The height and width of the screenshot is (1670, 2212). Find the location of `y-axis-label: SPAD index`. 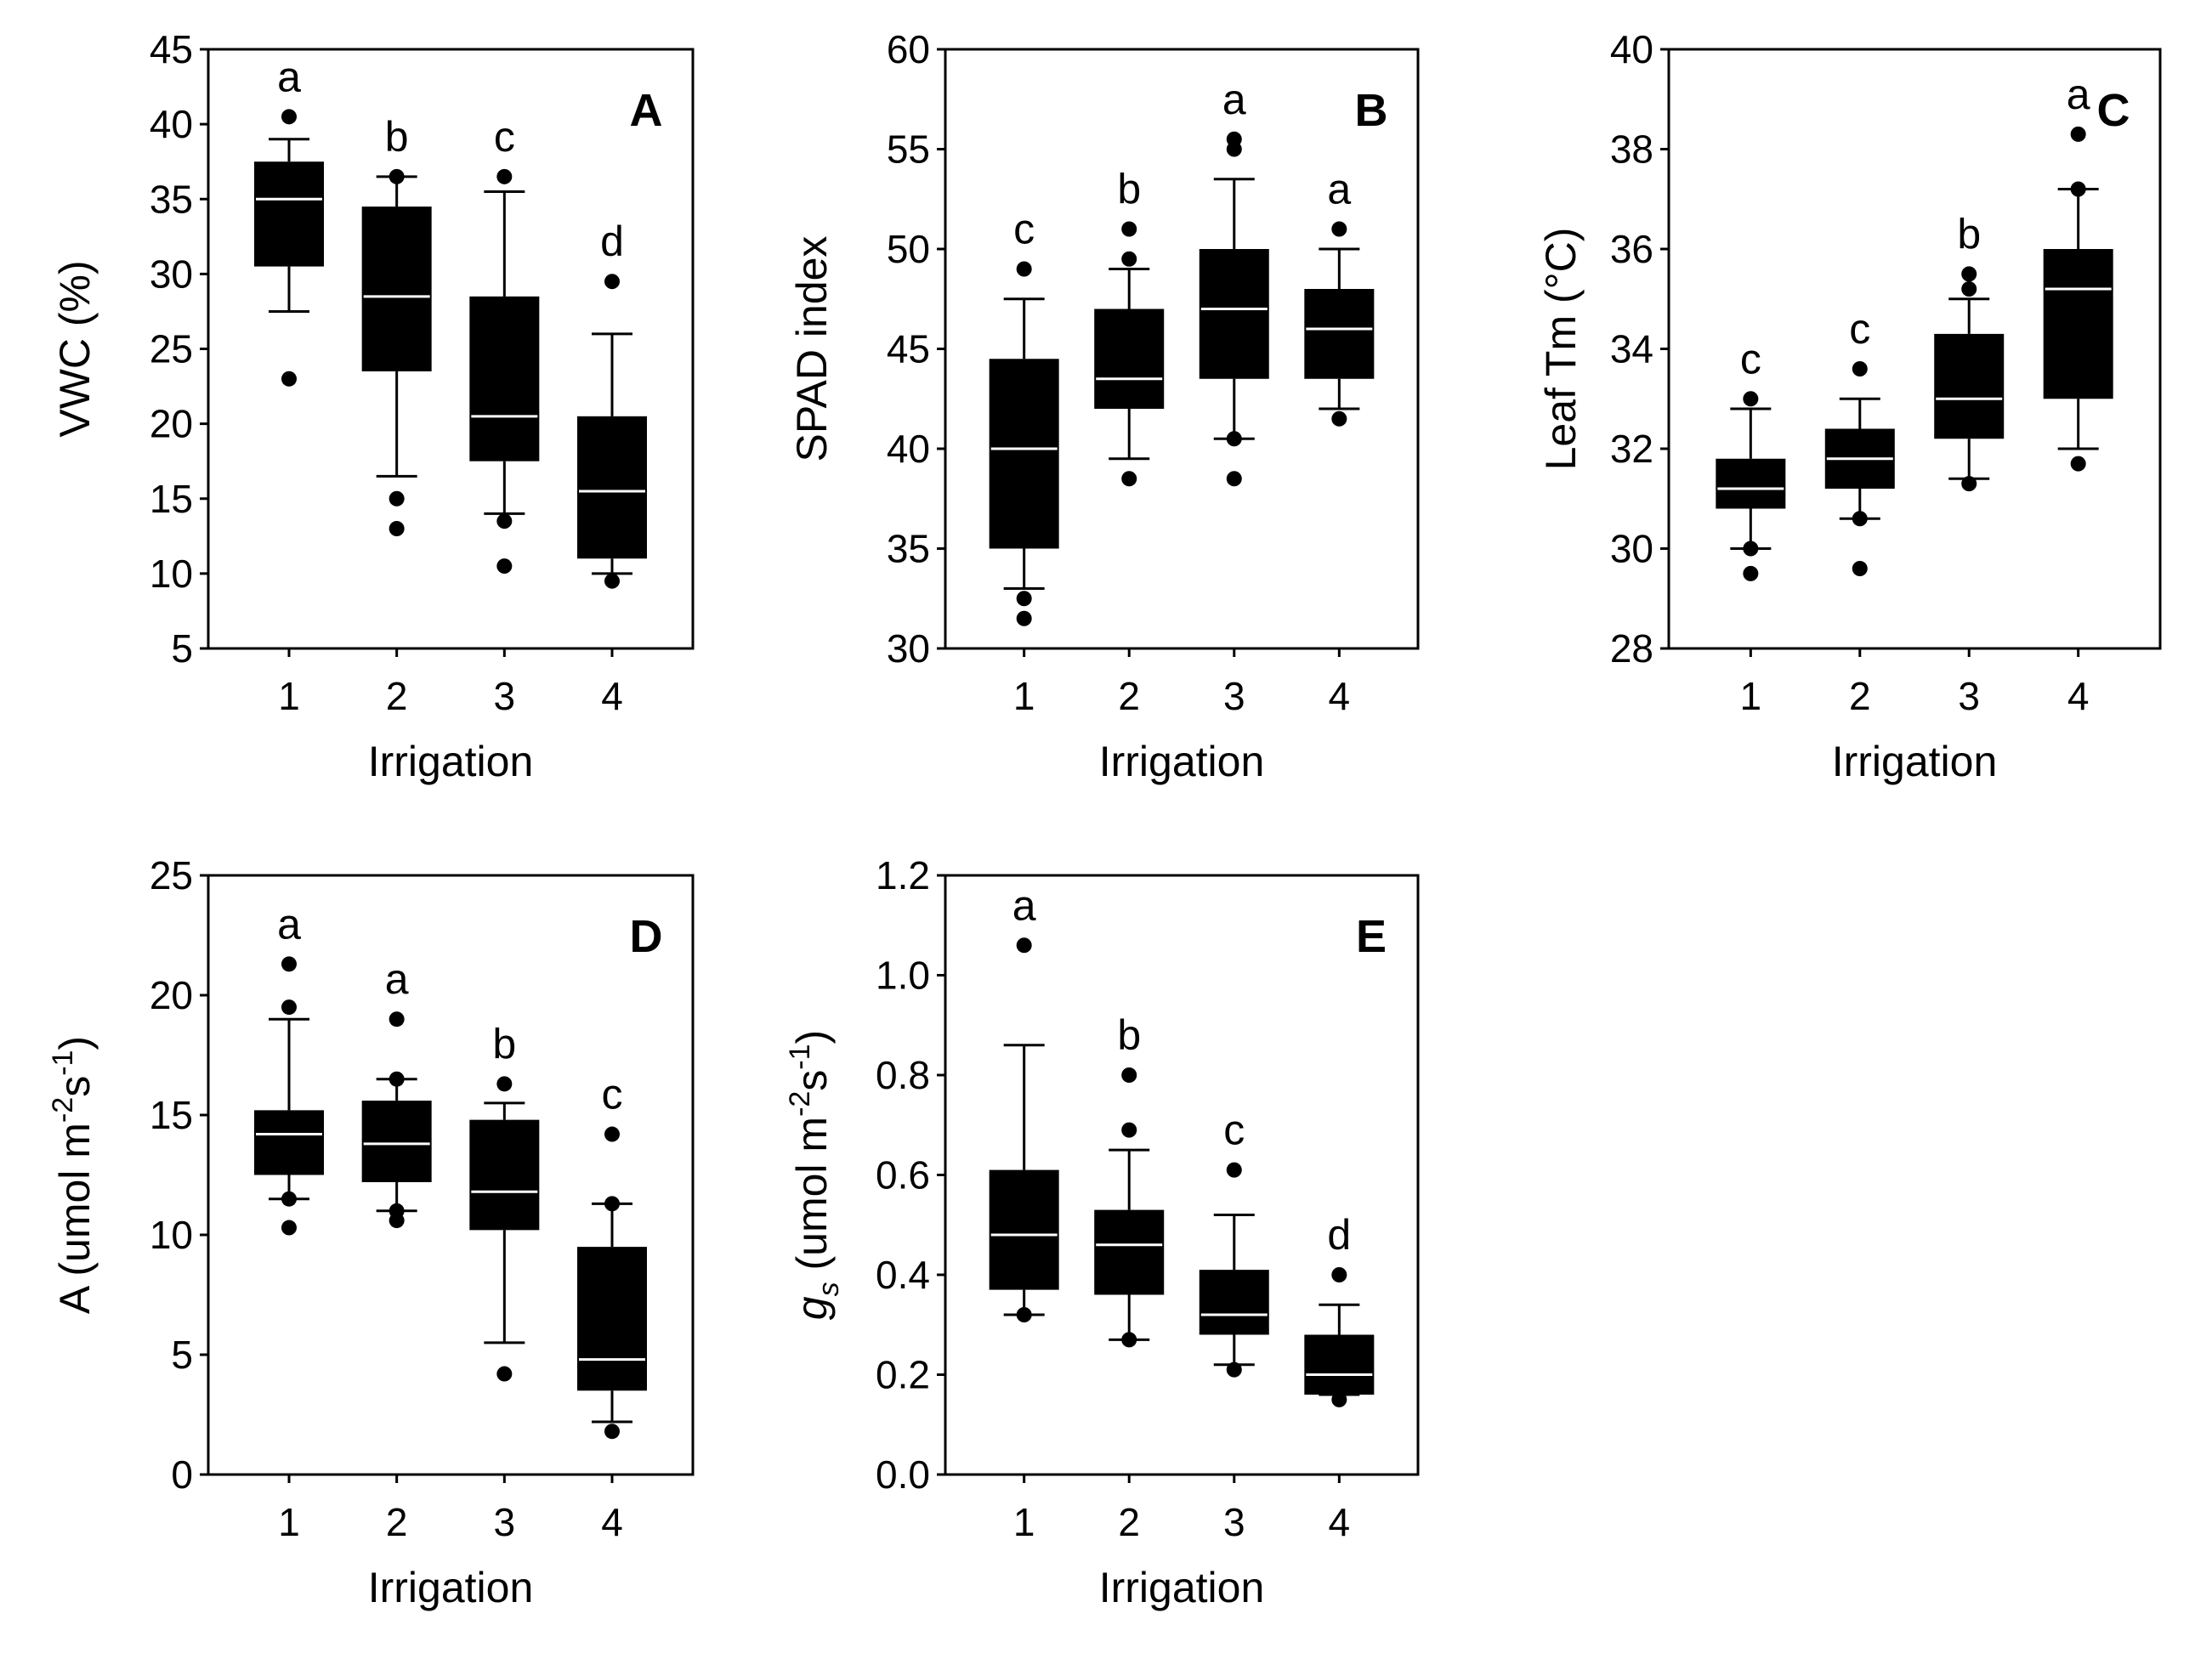

y-axis-label: SPAD index is located at coordinates (812, 349).